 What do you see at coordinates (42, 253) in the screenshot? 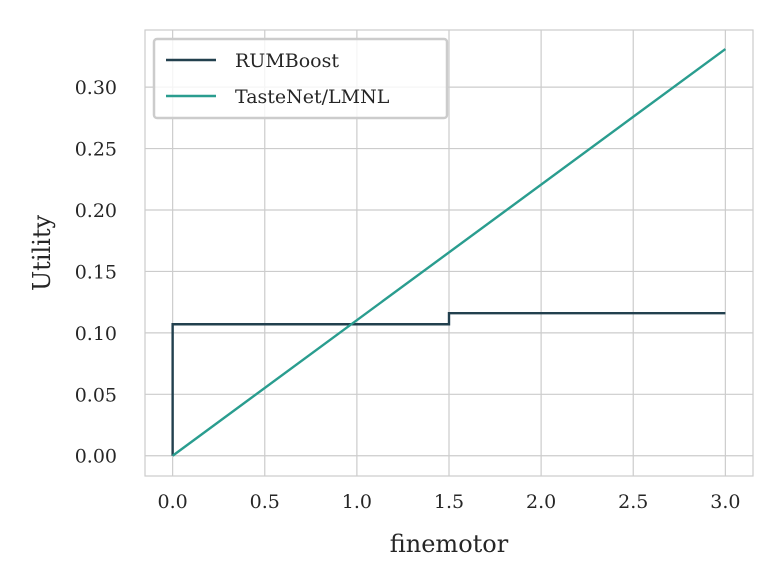
I see `y-axis-label: Utility` at bounding box center [42, 253].